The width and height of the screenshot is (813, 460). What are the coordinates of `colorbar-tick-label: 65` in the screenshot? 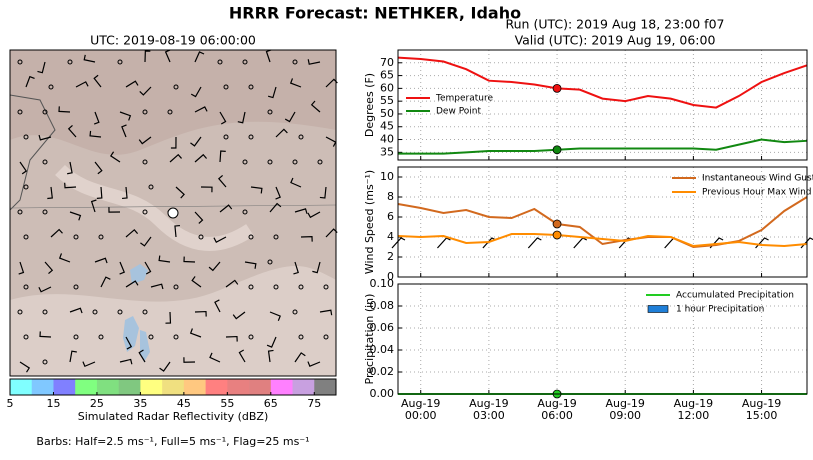 It's located at (271, 403).